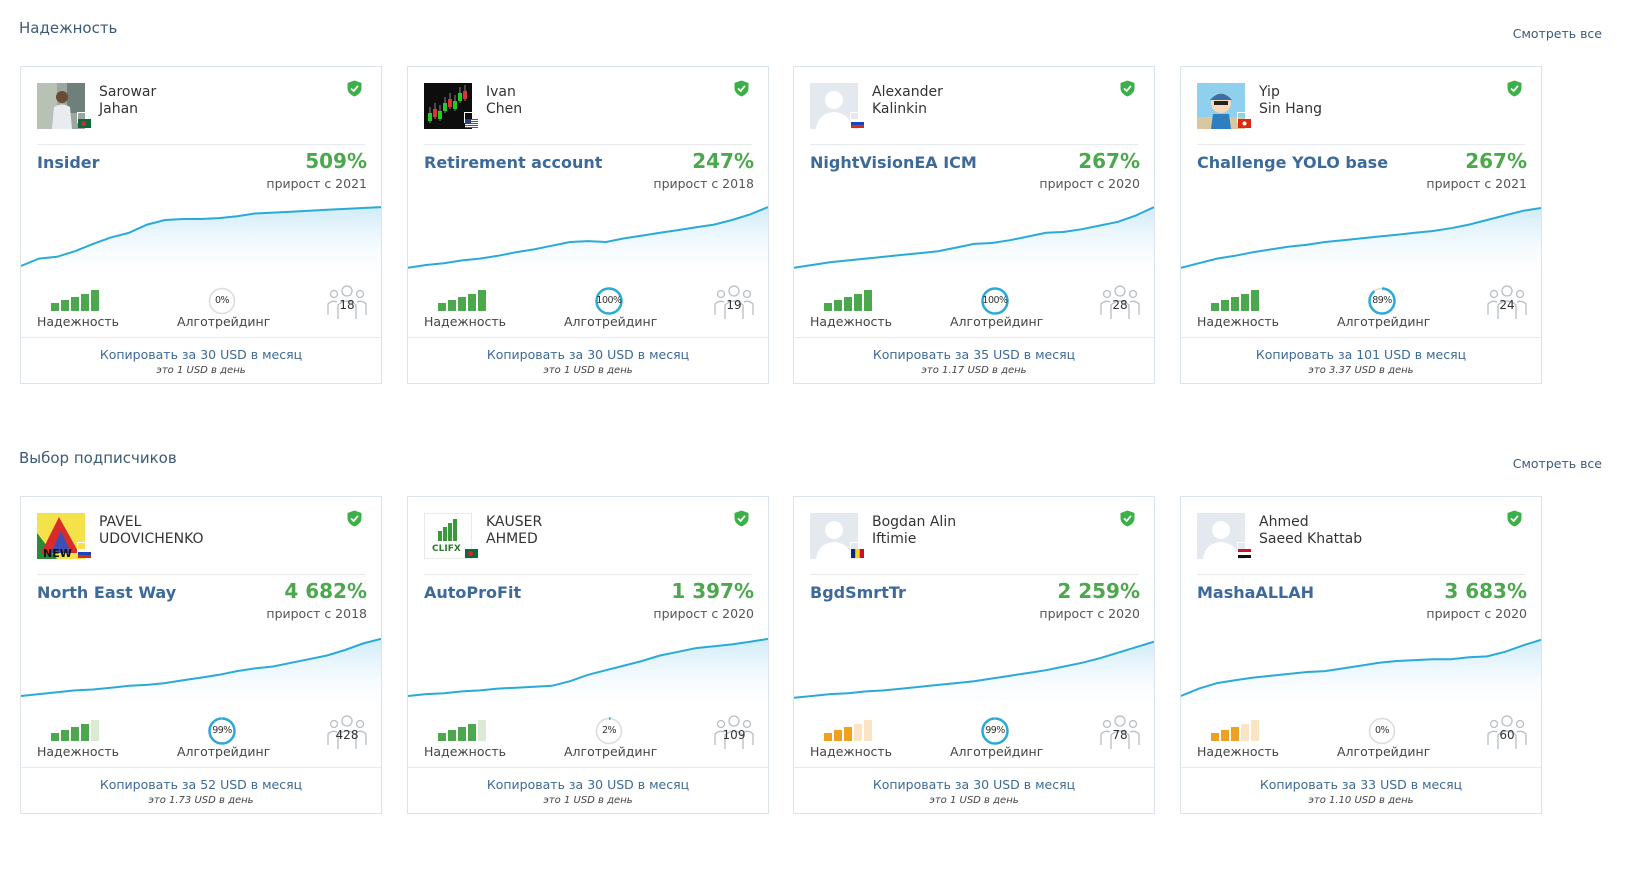 Image resolution: width=1628 pixels, height=871 pixels. What do you see at coordinates (1293, 162) in the screenshot?
I see `signal-name: Challenge YOLO base` at bounding box center [1293, 162].